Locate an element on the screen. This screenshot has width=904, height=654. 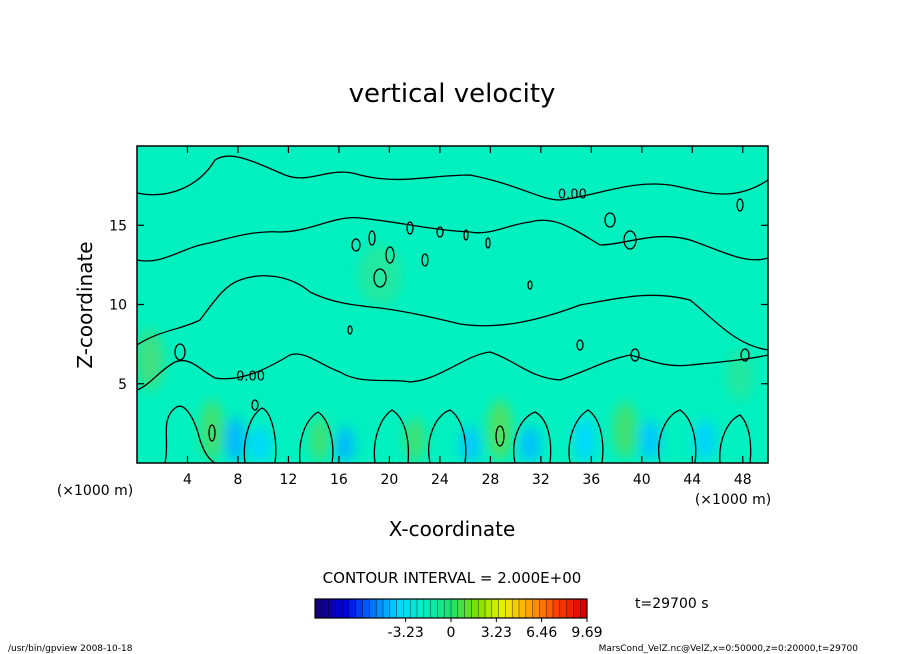
y-tick-label: 15 is located at coordinates (118, 226).